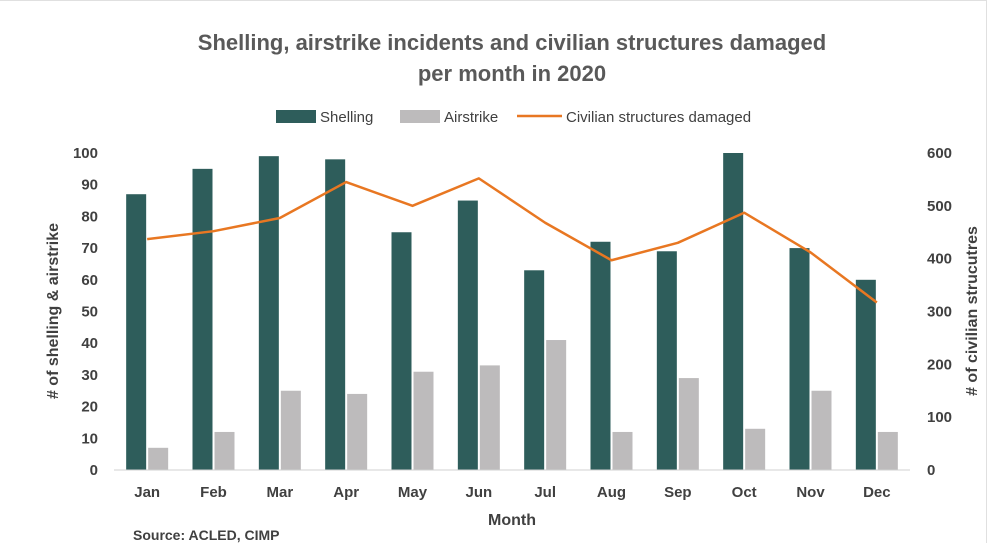 The image size is (988, 544). What do you see at coordinates (600, 355) in the screenshot?
I see `bar-shelling-aug` at bounding box center [600, 355].